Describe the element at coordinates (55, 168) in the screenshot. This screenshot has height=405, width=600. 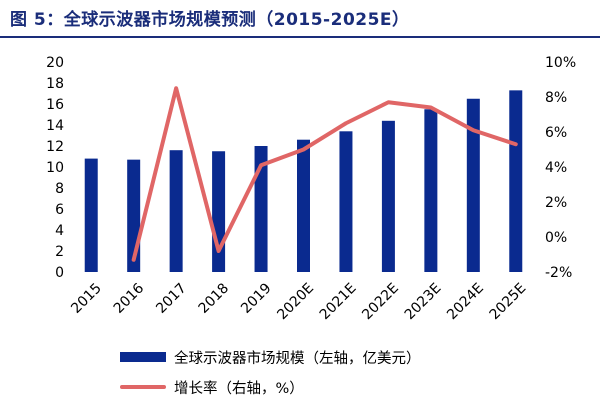
I see `y-left-tick-label: 10` at that location.